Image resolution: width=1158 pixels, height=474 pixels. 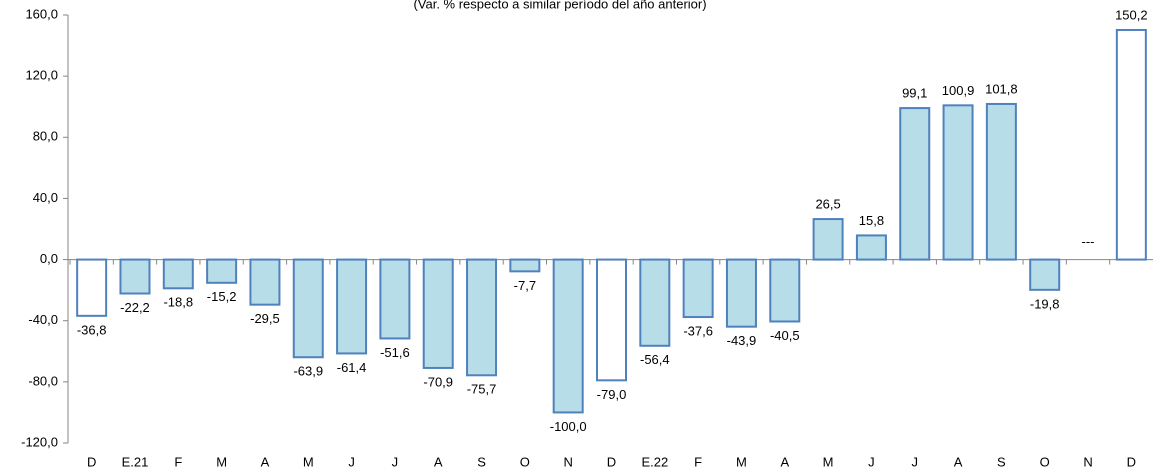 I want to click on value-label: -63,9, so click(x=308, y=371).